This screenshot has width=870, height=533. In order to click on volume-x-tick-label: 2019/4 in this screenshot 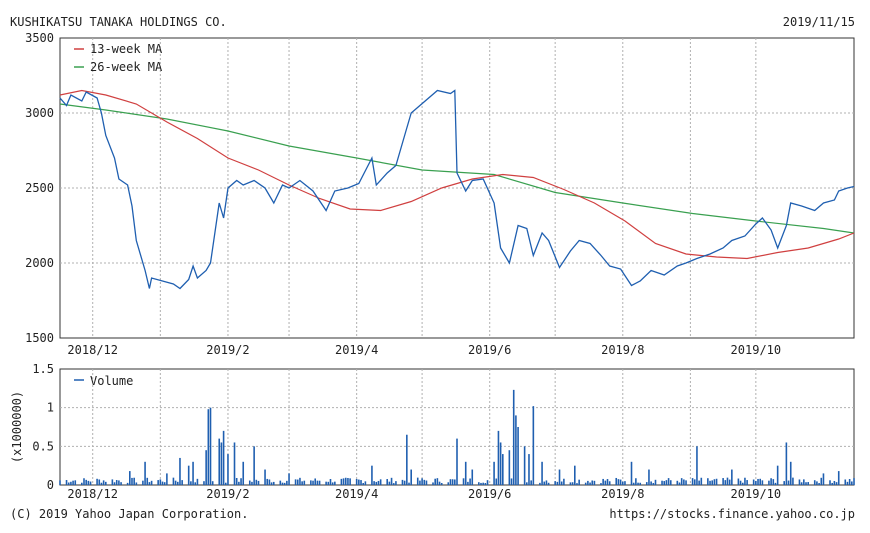, I will do `click(356, 494)`.